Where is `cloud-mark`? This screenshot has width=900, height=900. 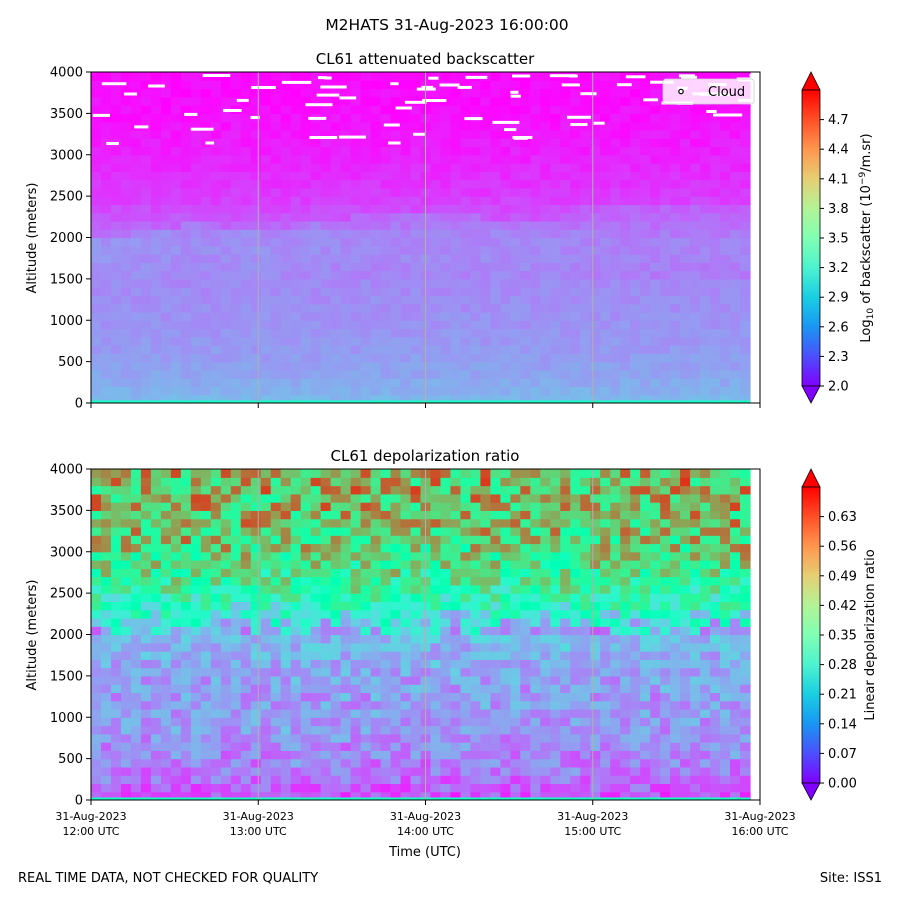
cloud-mark is located at coordinates (296, 82).